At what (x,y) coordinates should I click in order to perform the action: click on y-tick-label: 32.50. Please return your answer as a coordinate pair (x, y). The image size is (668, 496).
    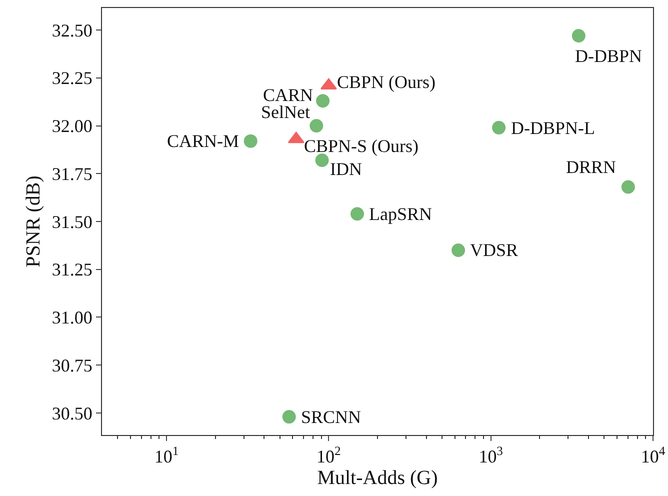
    Looking at the image, I should click on (72, 30).